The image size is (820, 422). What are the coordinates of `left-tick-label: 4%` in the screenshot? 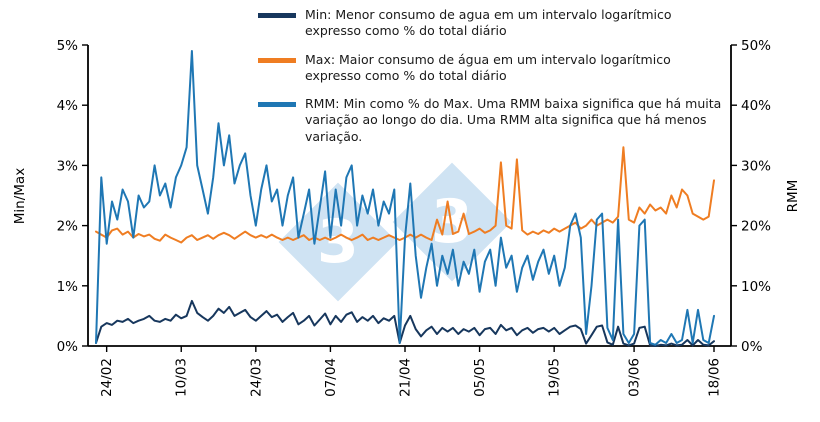 It's located at (68, 106).